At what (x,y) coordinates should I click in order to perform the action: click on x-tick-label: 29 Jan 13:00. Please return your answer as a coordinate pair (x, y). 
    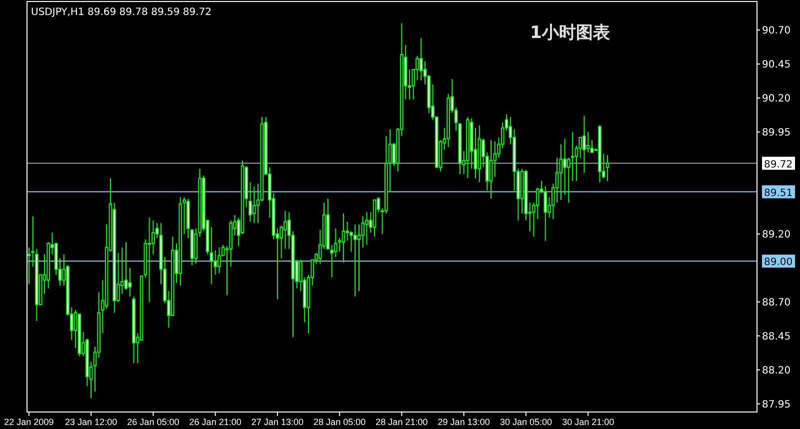
    Looking at the image, I should click on (464, 422).